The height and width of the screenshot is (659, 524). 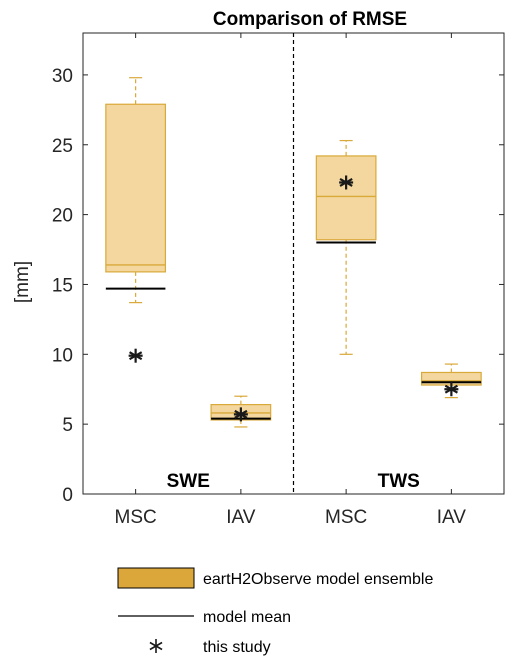 What do you see at coordinates (62, 146) in the screenshot?
I see `y-tick-label: 25` at bounding box center [62, 146].